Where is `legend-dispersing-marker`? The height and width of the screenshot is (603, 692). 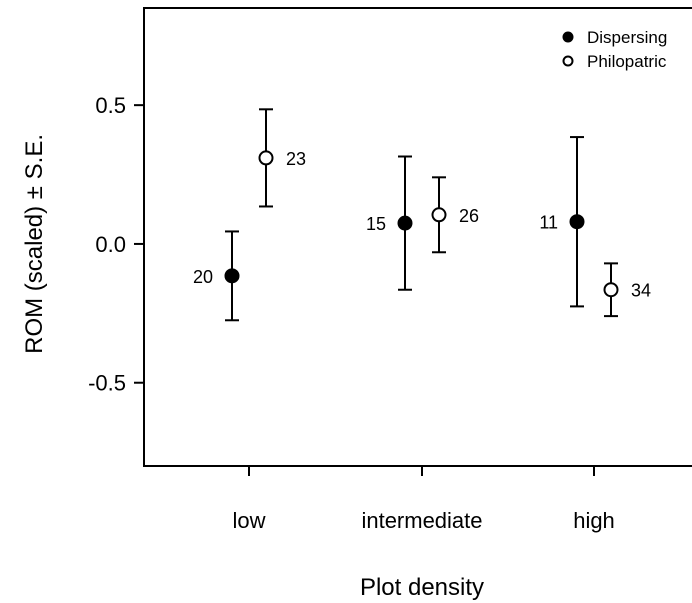 legend-dispersing-marker is located at coordinates (568, 37).